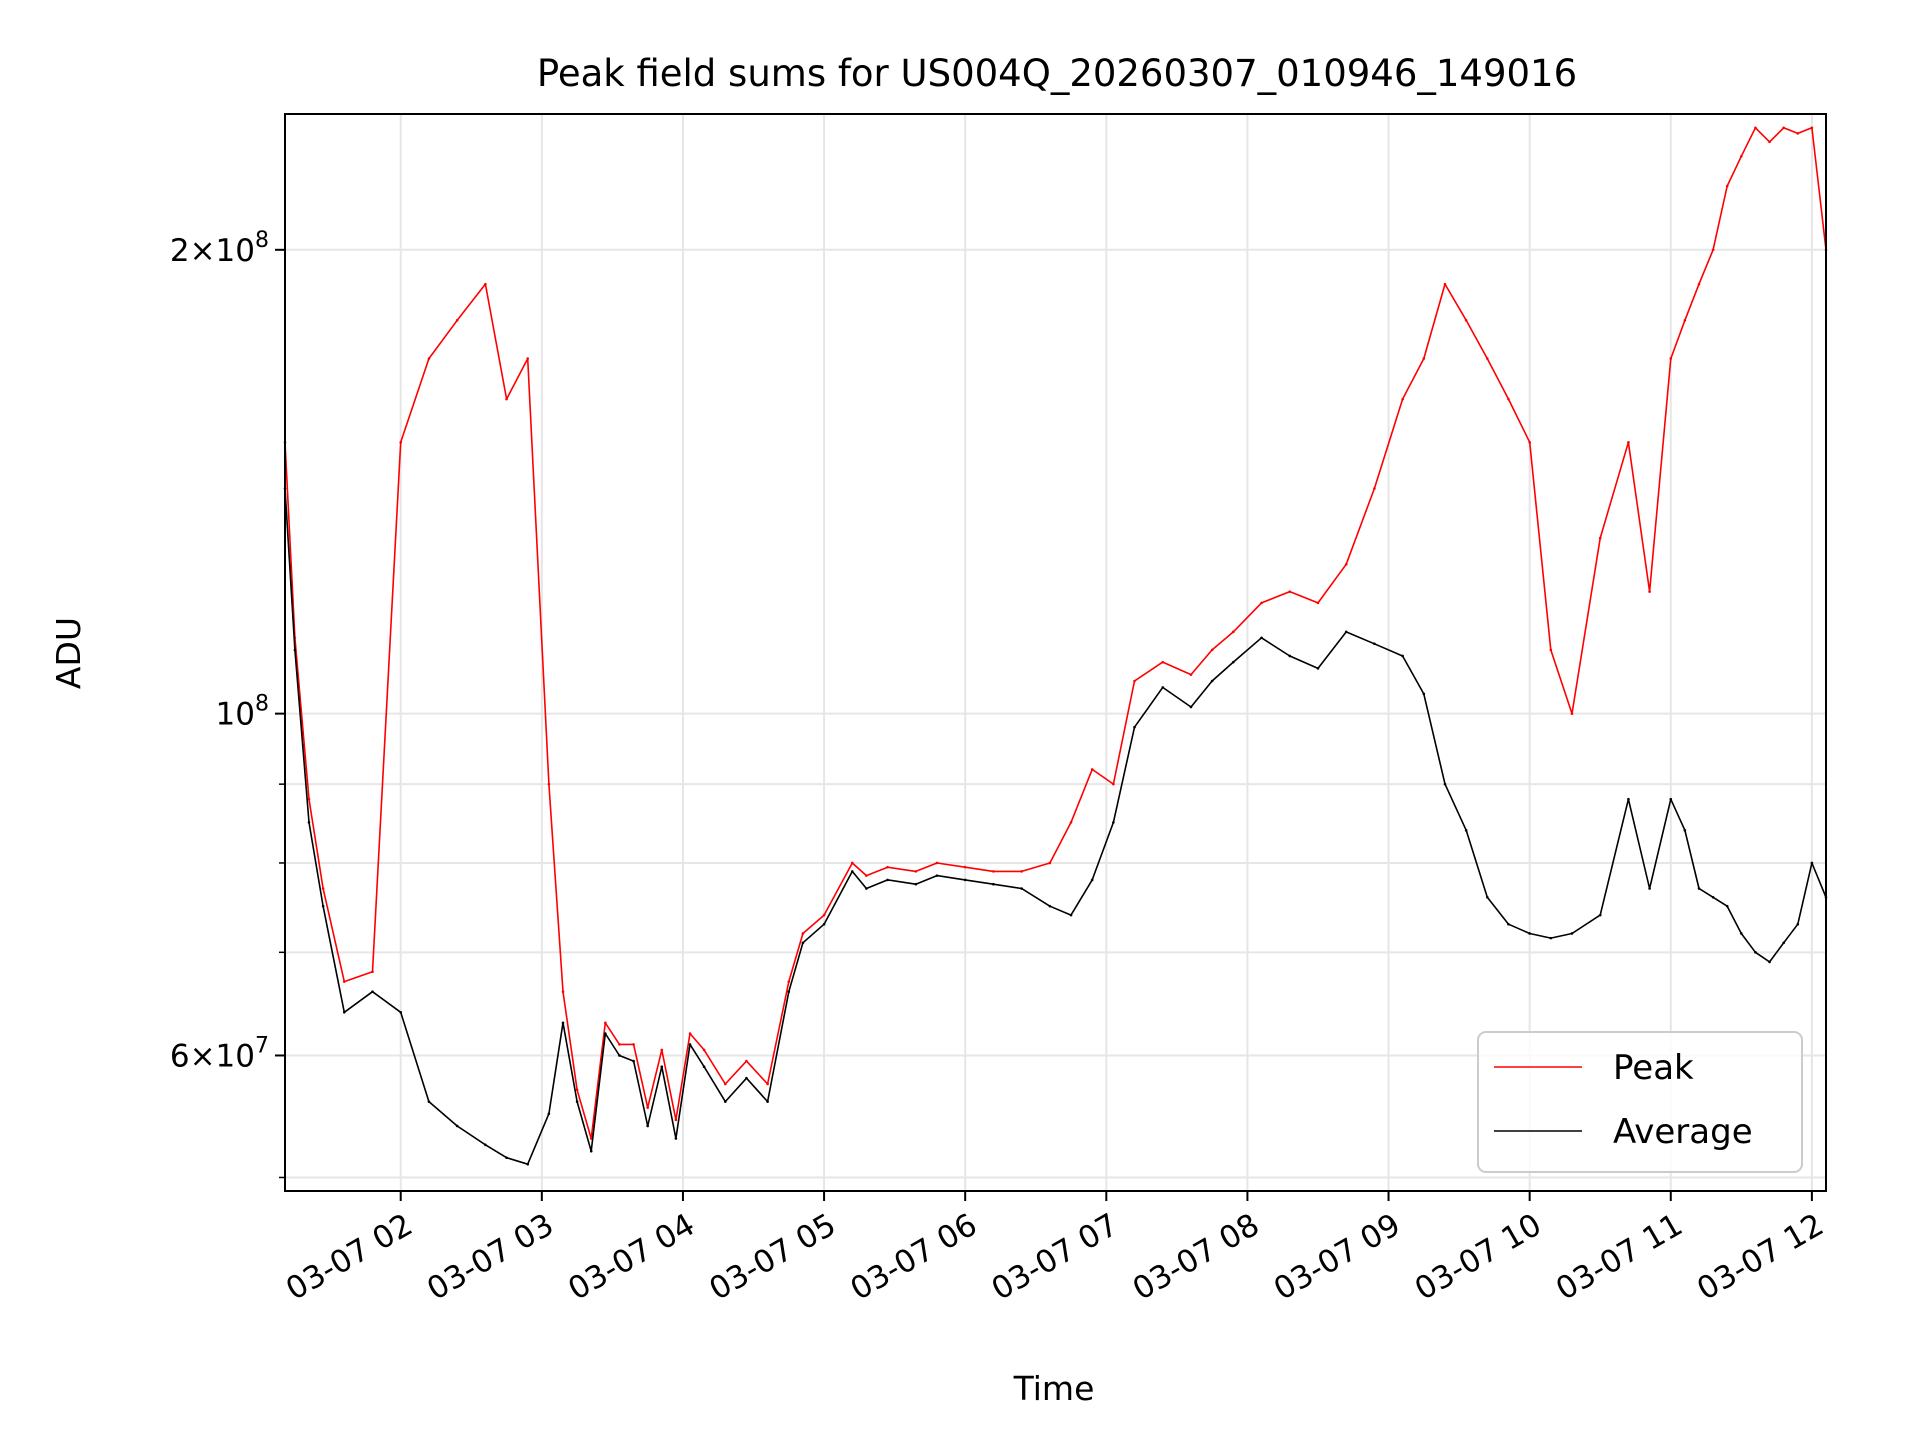 This screenshot has width=1920, height=1440. What do you see at coordinates (219, 1053) in the screenshot?
I see `y-tick-label: 6×107` at bounding box center [219, 1053].